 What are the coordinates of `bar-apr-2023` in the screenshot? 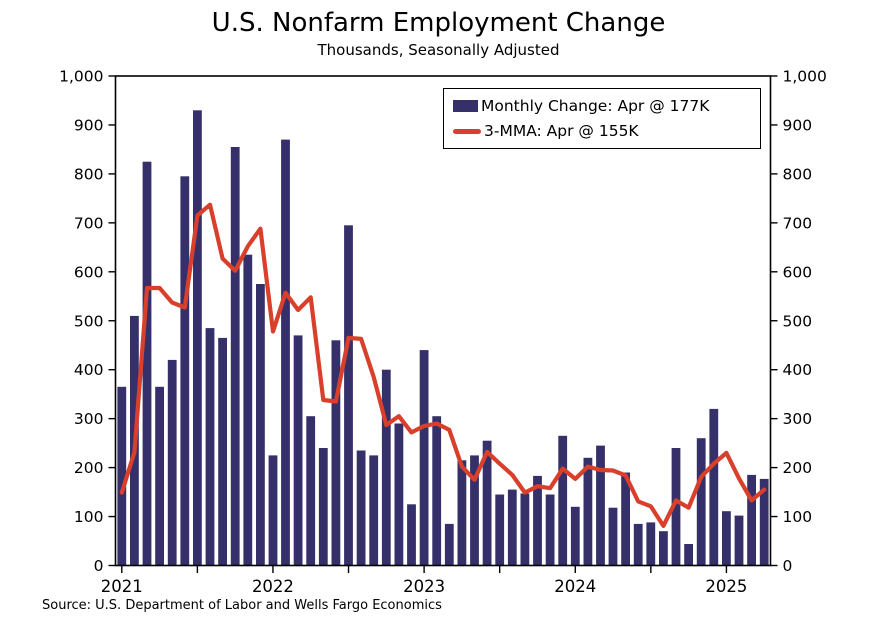 It's located at (462, 513).